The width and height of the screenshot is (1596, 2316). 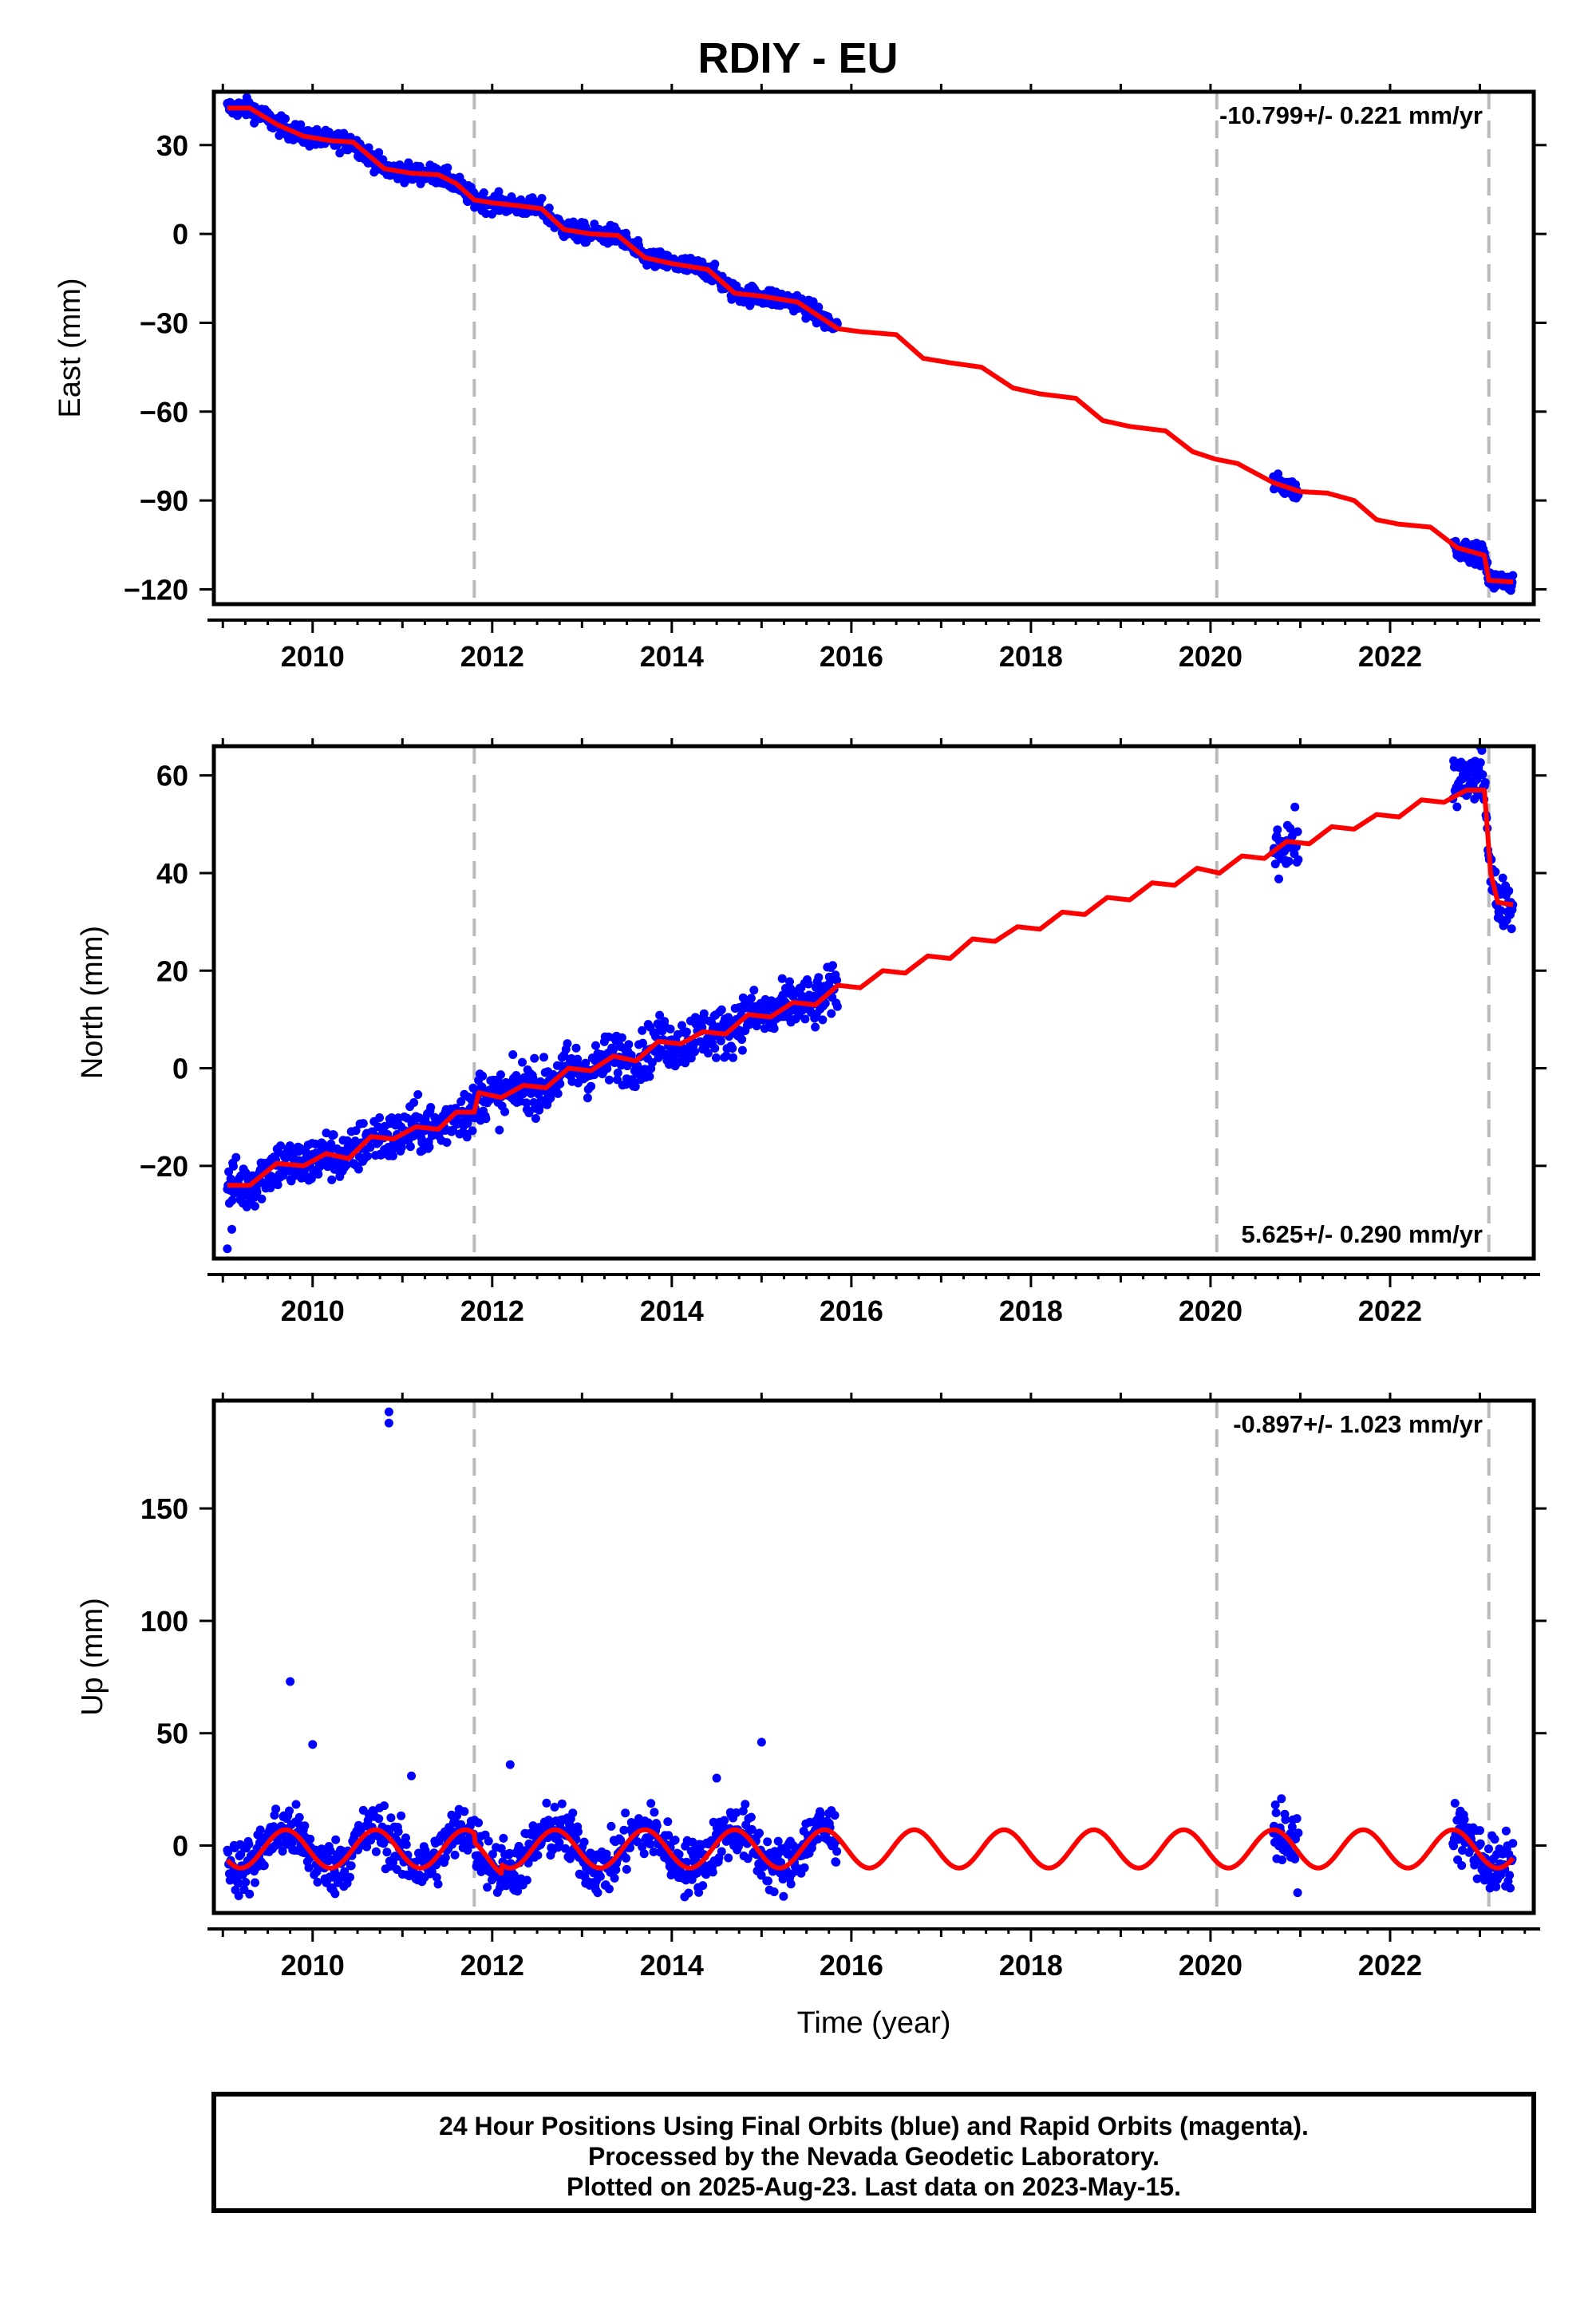 What do you see at coordinates (156, 589) in the screenshot?
I see `y-tick-label: −120` at bounding box center [156, 589].